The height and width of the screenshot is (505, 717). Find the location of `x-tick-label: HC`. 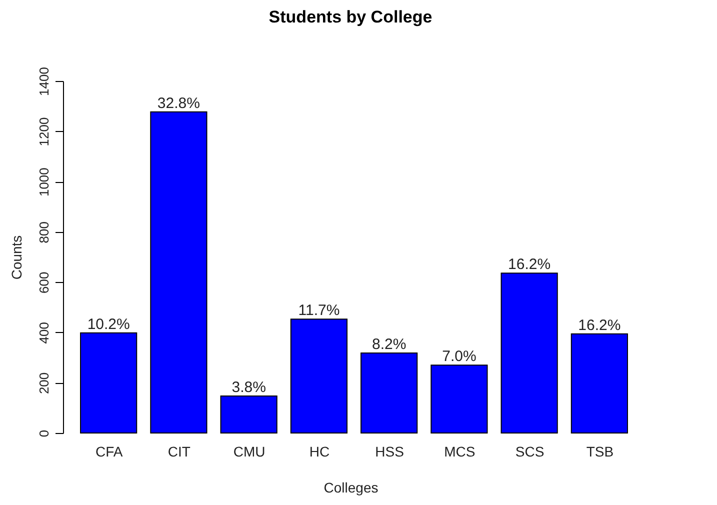

x-tick-label: HC is located at coordinates (319, 452).